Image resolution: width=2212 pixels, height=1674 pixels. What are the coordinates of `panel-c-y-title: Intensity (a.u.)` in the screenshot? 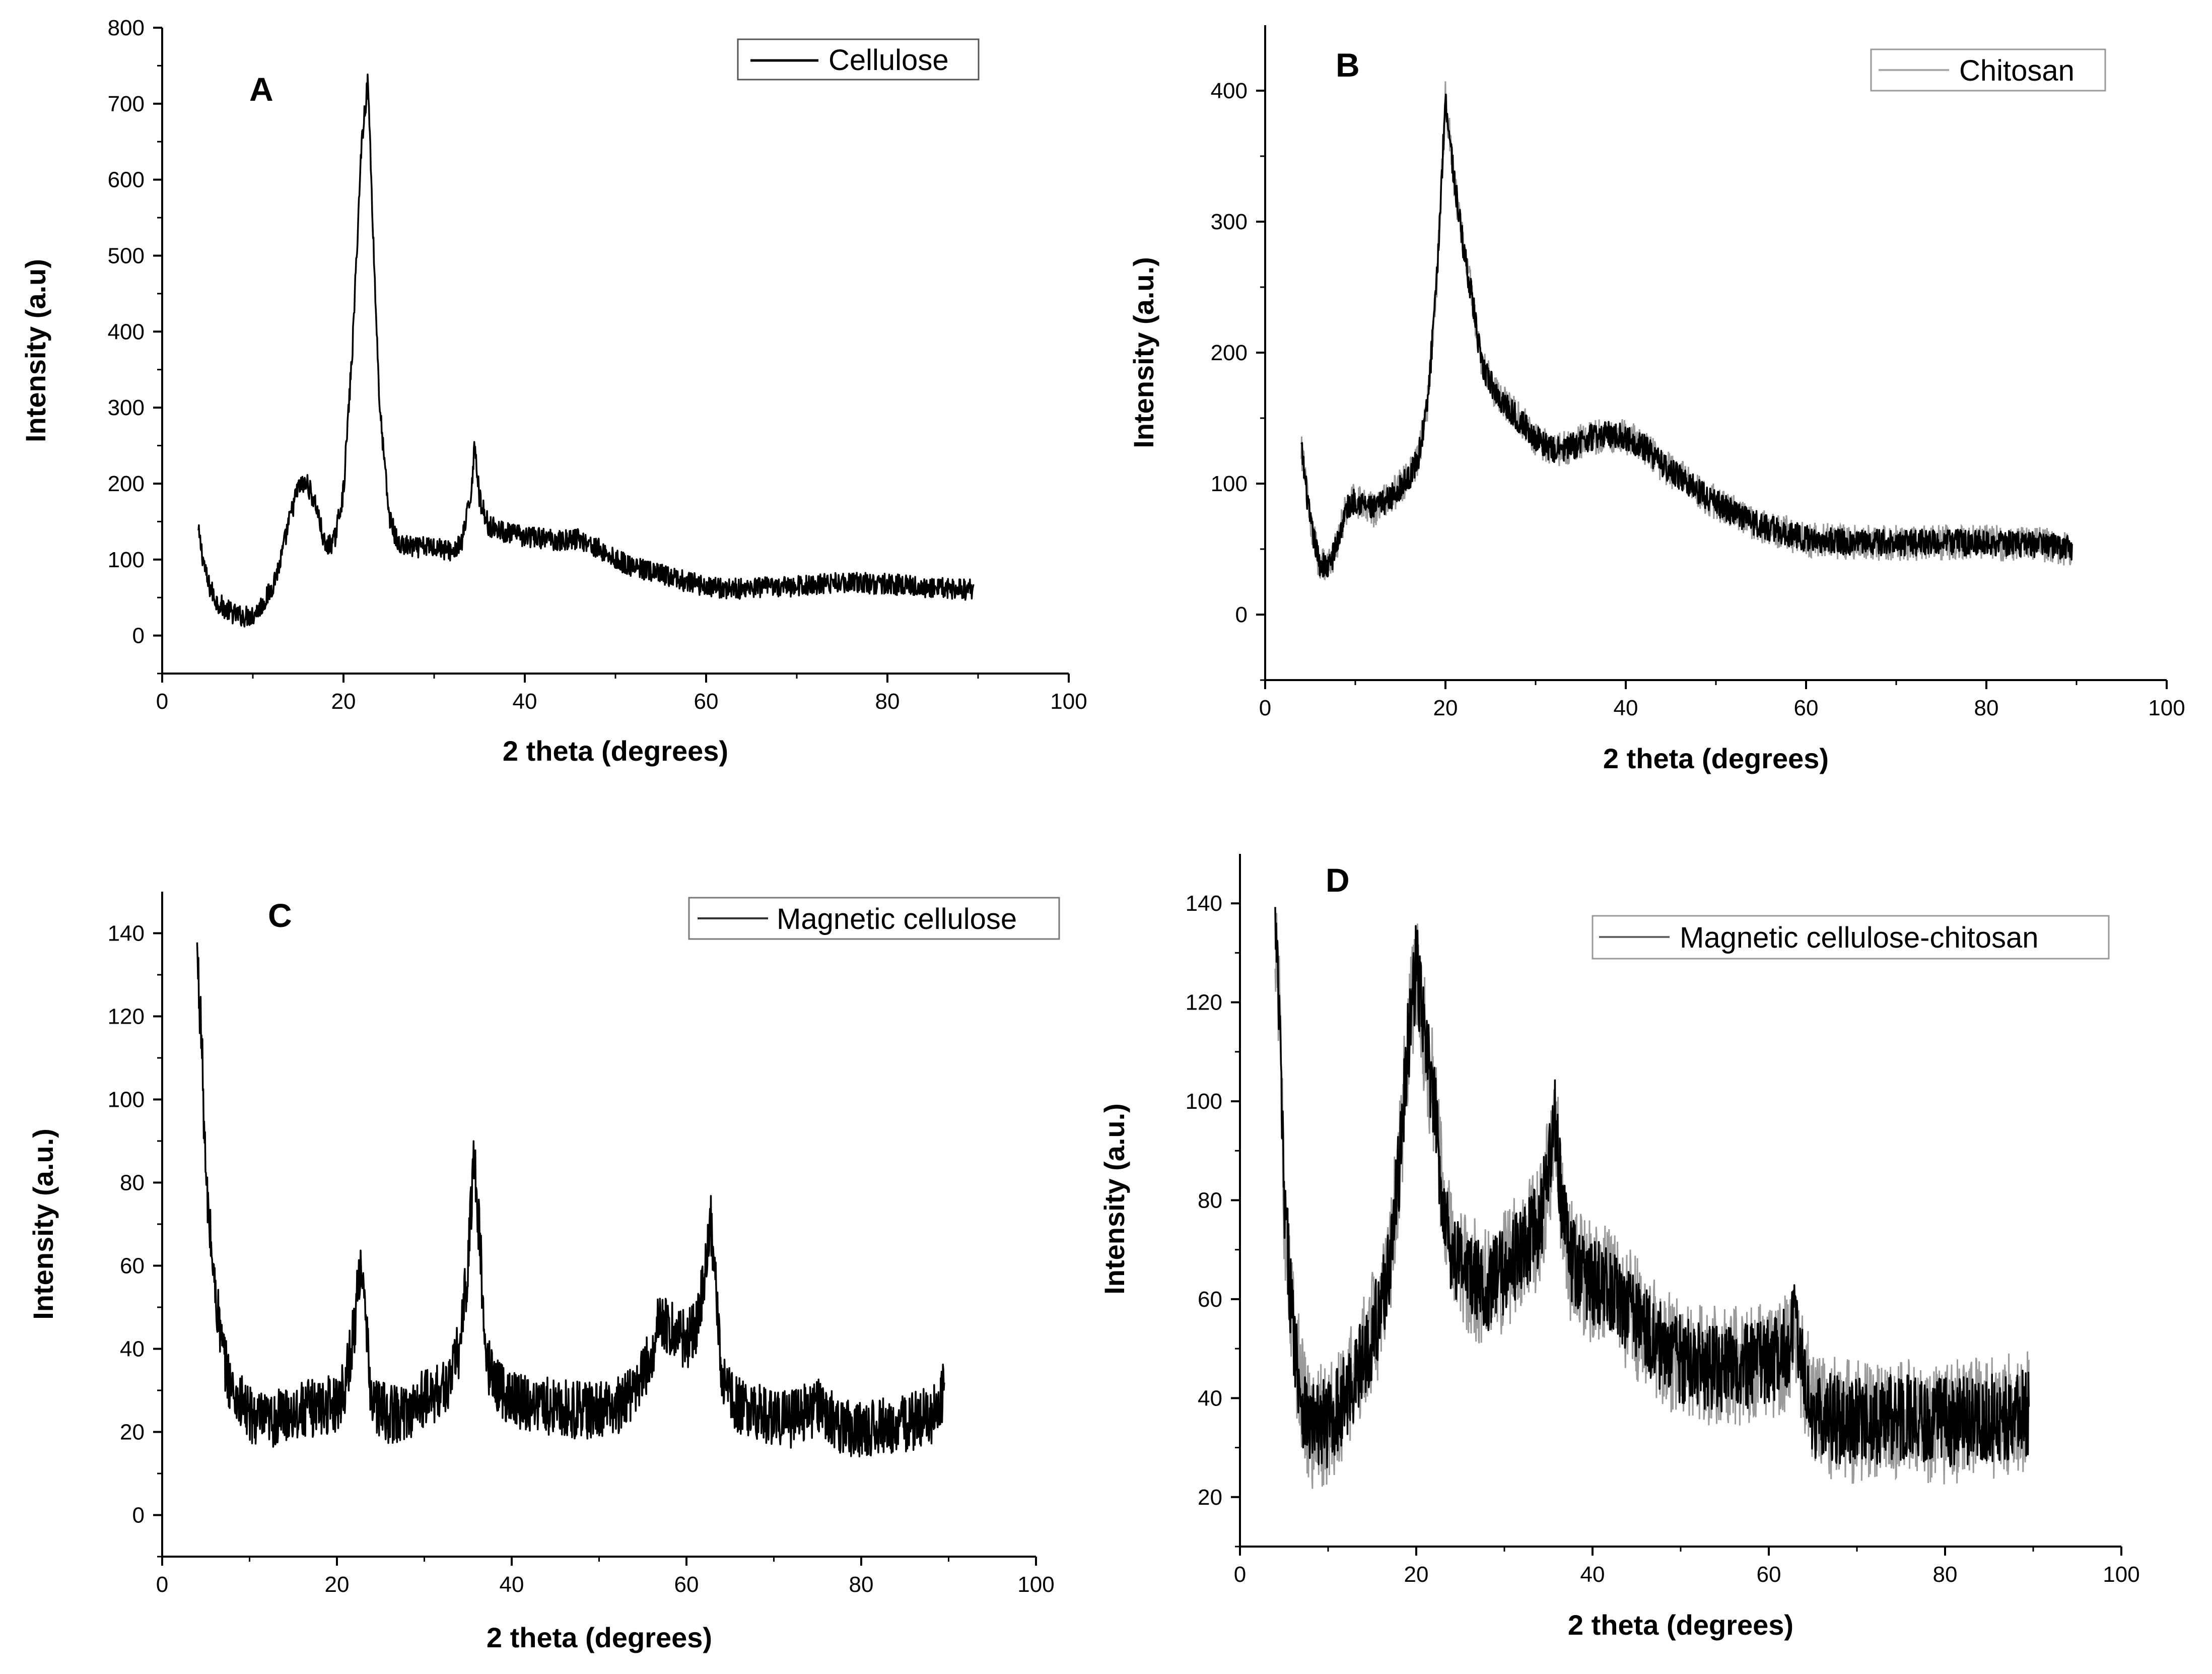 It's located at (43, 1224).